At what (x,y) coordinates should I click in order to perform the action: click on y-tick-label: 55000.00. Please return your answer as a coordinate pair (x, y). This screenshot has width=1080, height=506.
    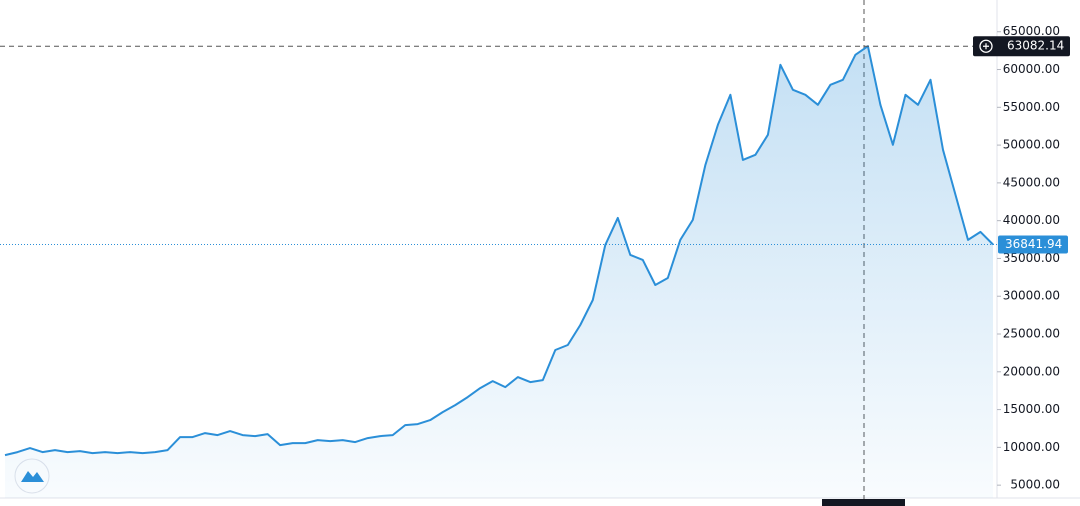
    Looking at the image, I should click on (1031, 107).